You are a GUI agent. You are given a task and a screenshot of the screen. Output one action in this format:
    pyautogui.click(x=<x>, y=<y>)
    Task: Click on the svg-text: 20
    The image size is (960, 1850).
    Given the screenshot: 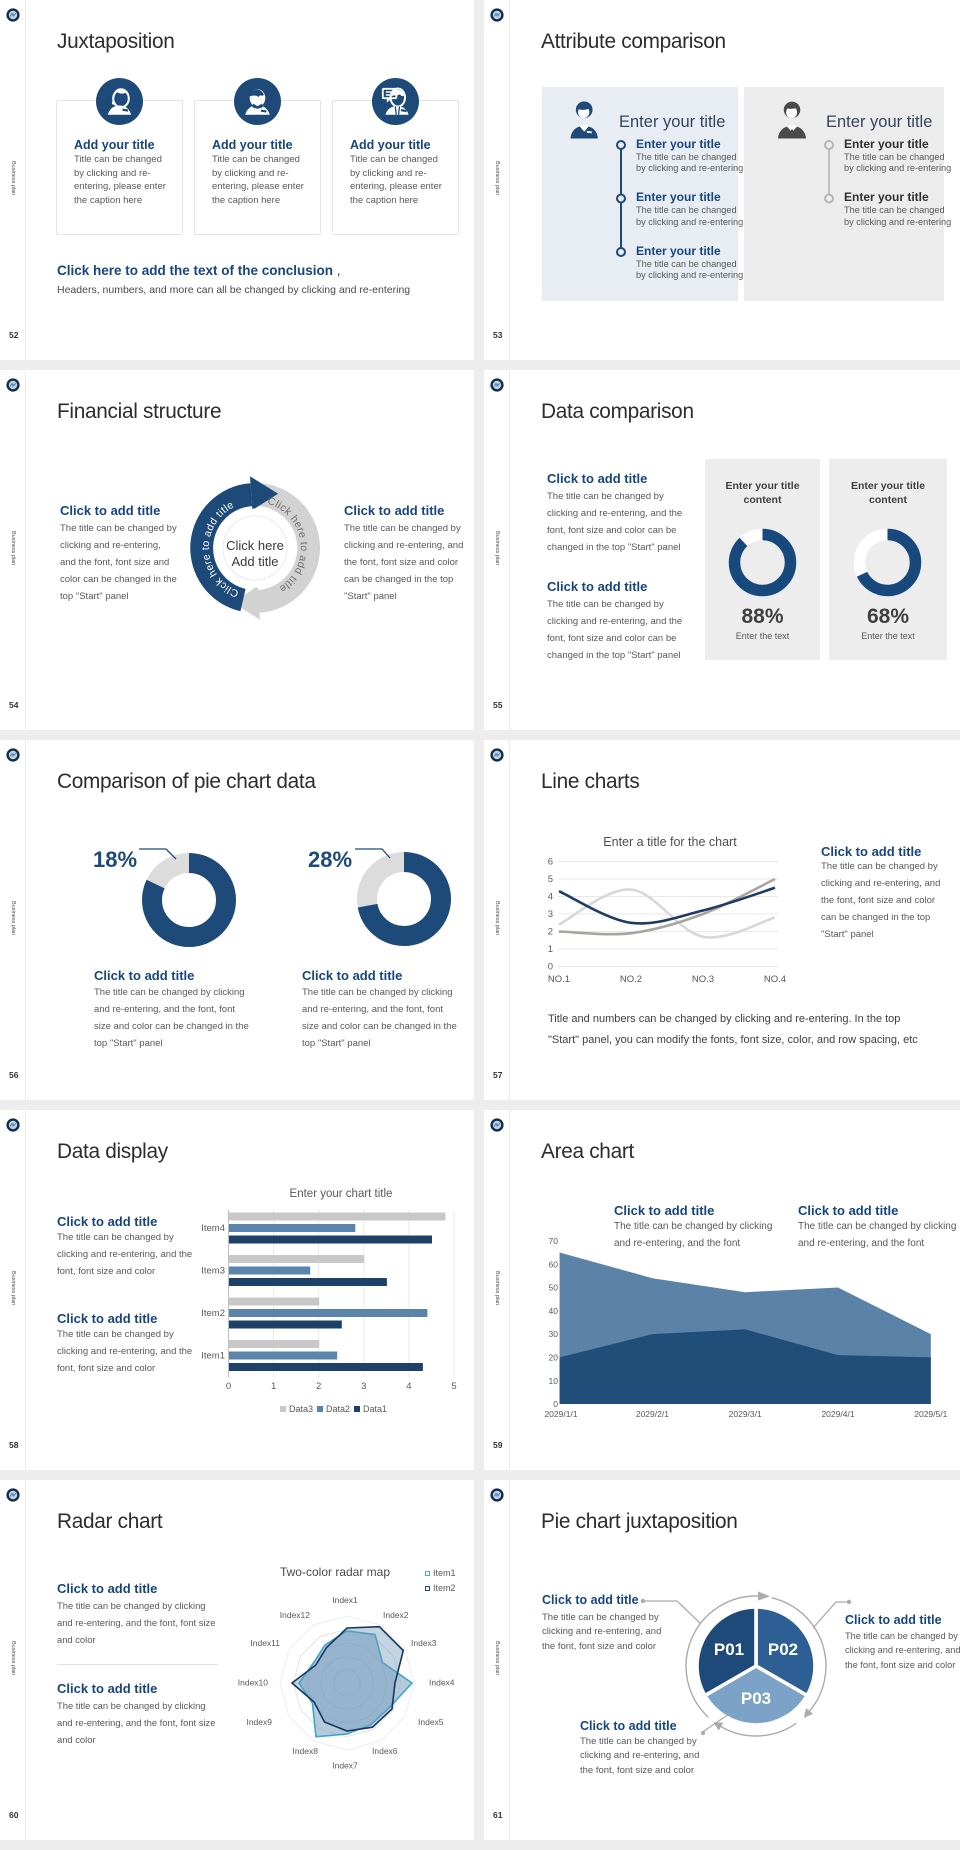 What is the action you would take?
    pyautogui.click(x=554, y=1358)
    